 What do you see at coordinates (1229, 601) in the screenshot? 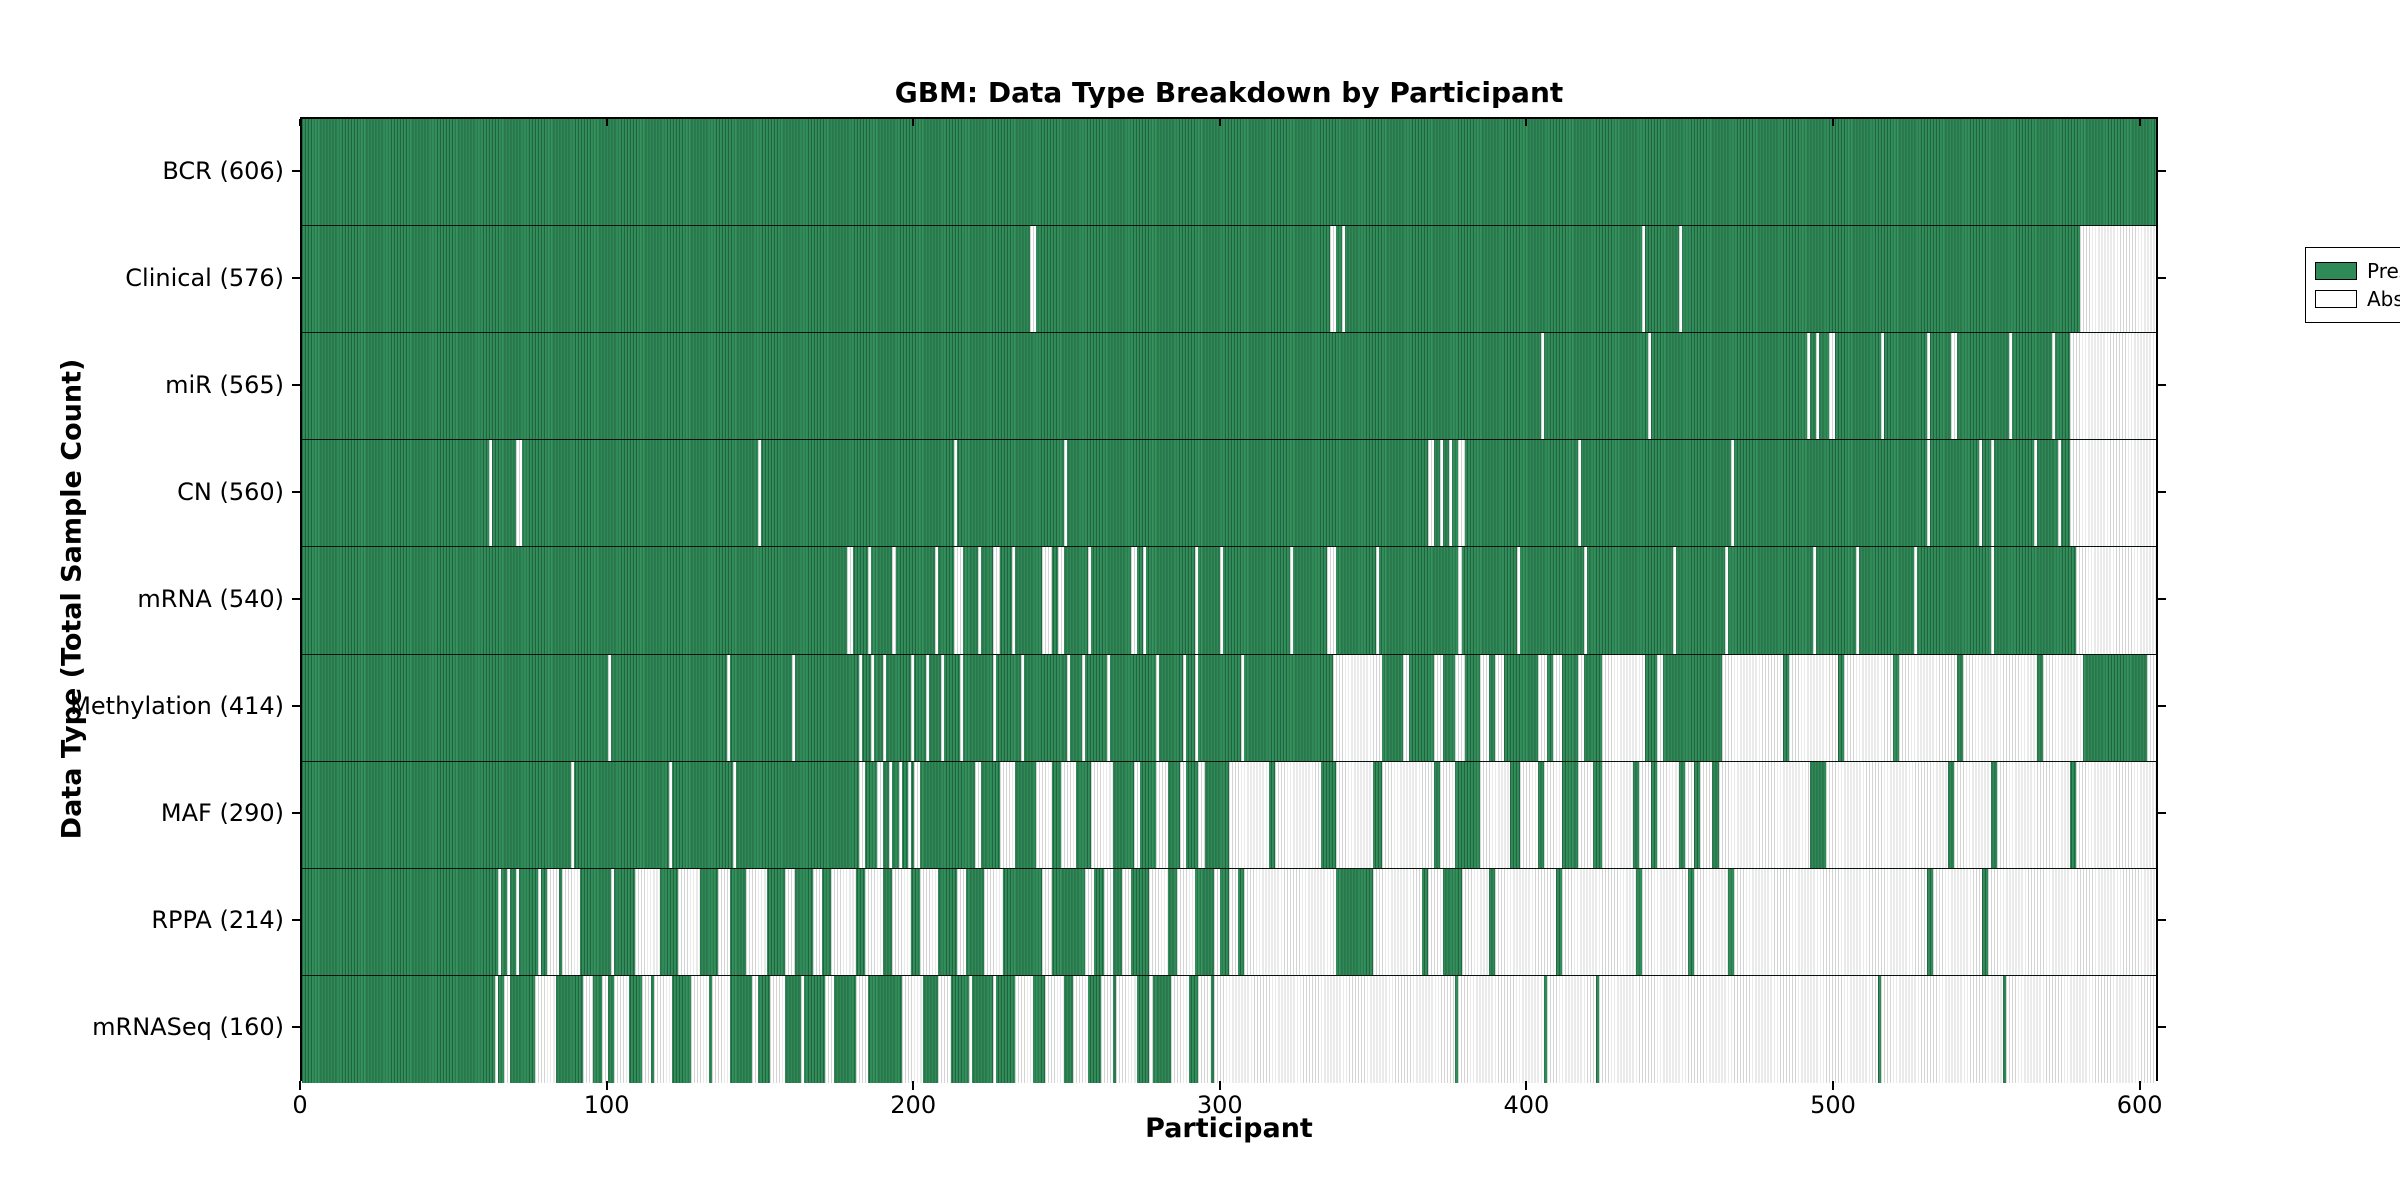
I see `row-mRNA` at bounding box center [1229, 601].